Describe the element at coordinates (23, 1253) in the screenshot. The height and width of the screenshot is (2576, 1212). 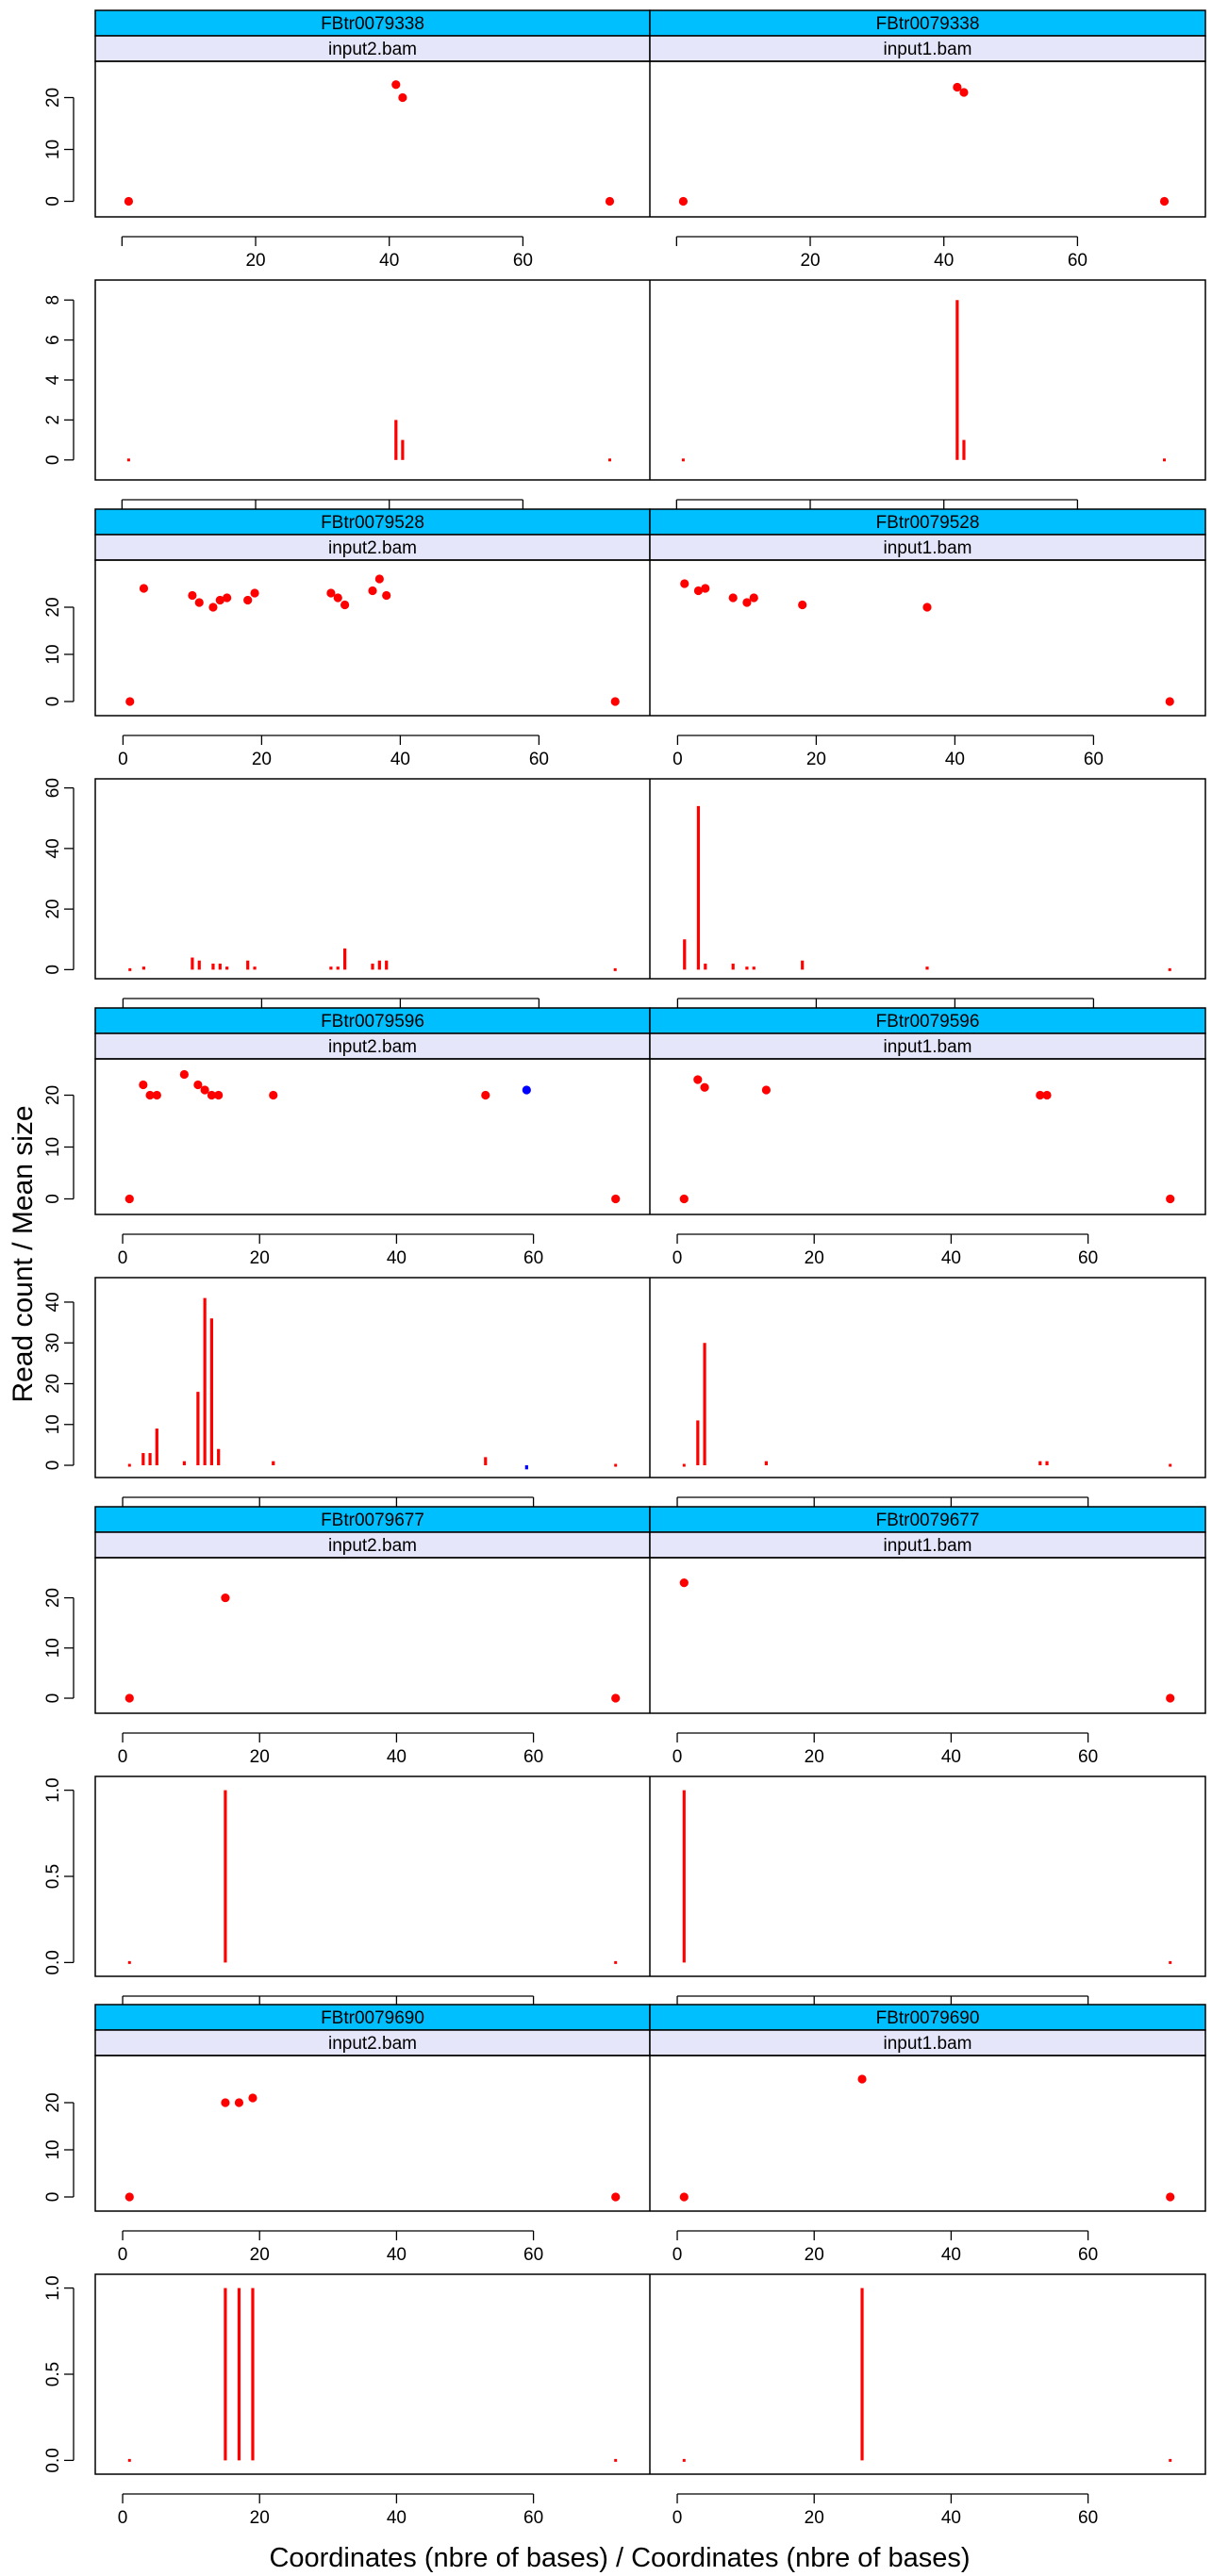
I see `y-axis-label: Read count / Mean size` at that location.